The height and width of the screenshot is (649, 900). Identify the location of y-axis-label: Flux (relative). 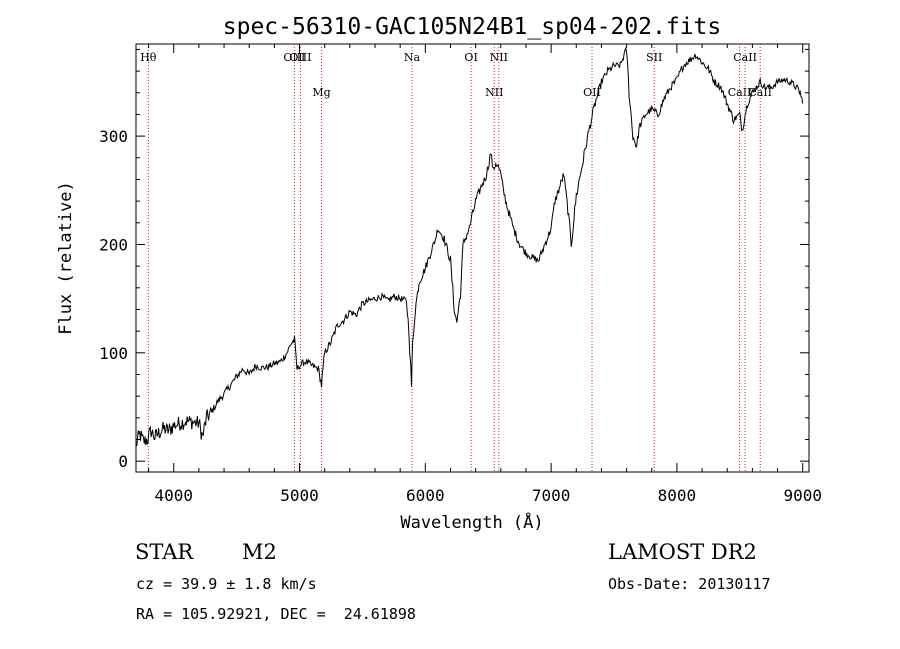
(66, 258).